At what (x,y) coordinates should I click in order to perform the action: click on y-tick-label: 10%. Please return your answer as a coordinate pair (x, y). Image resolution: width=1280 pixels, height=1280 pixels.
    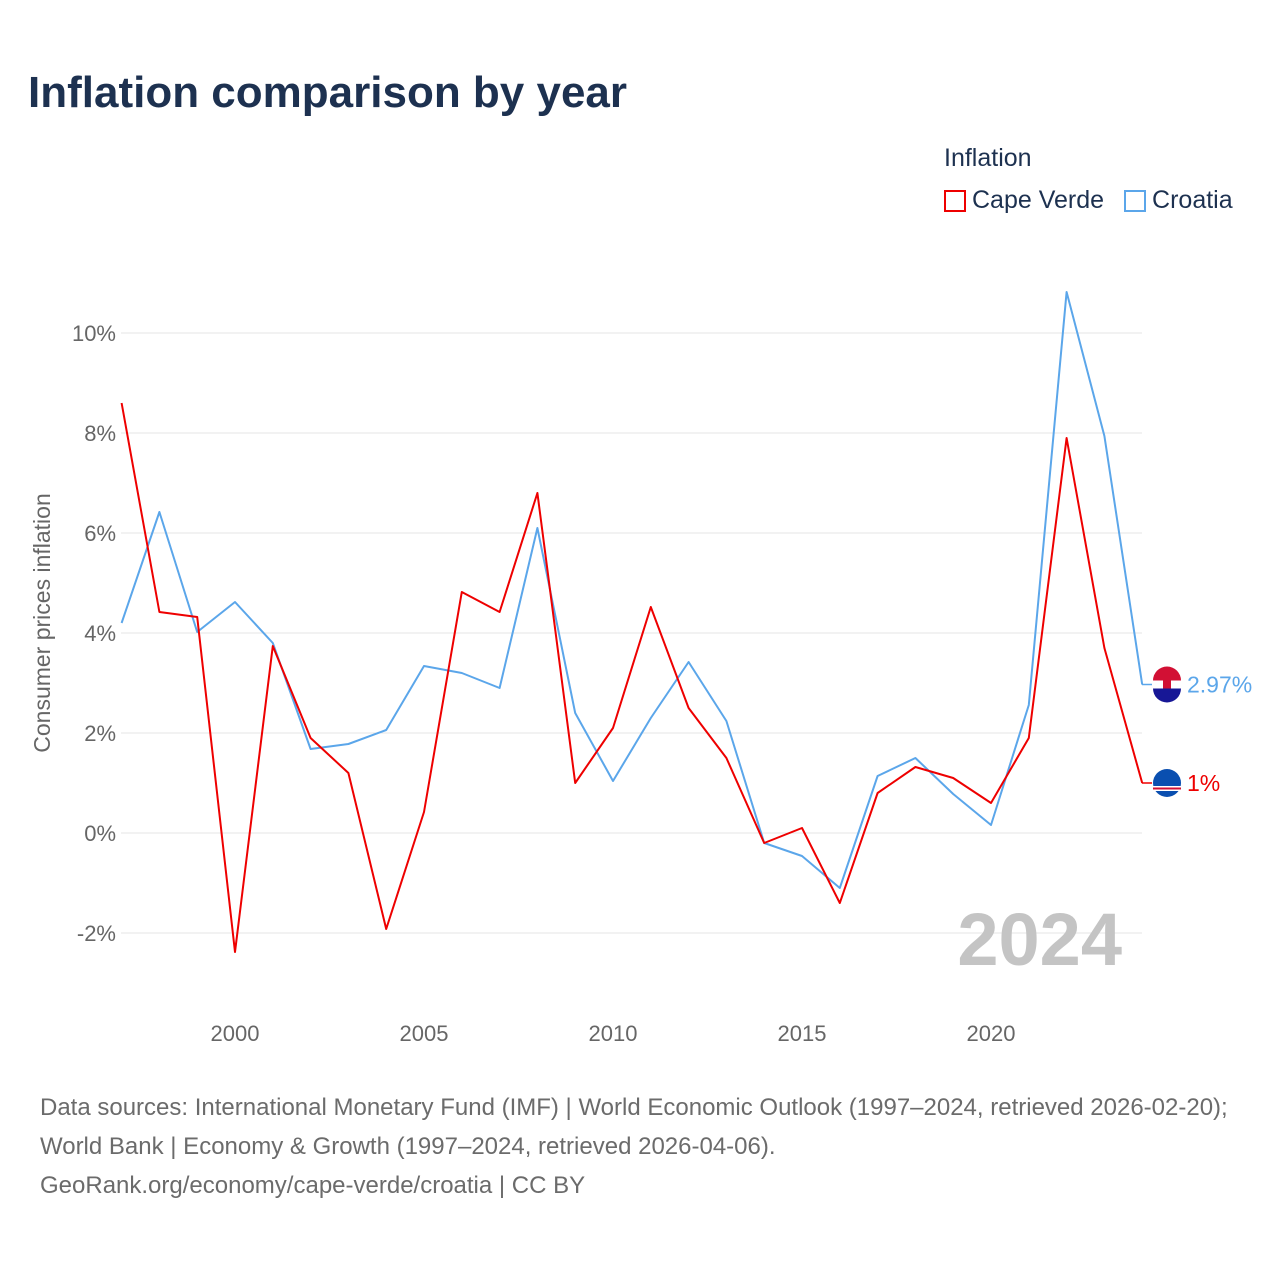
    Looking at the image, I should click on (94, 333).